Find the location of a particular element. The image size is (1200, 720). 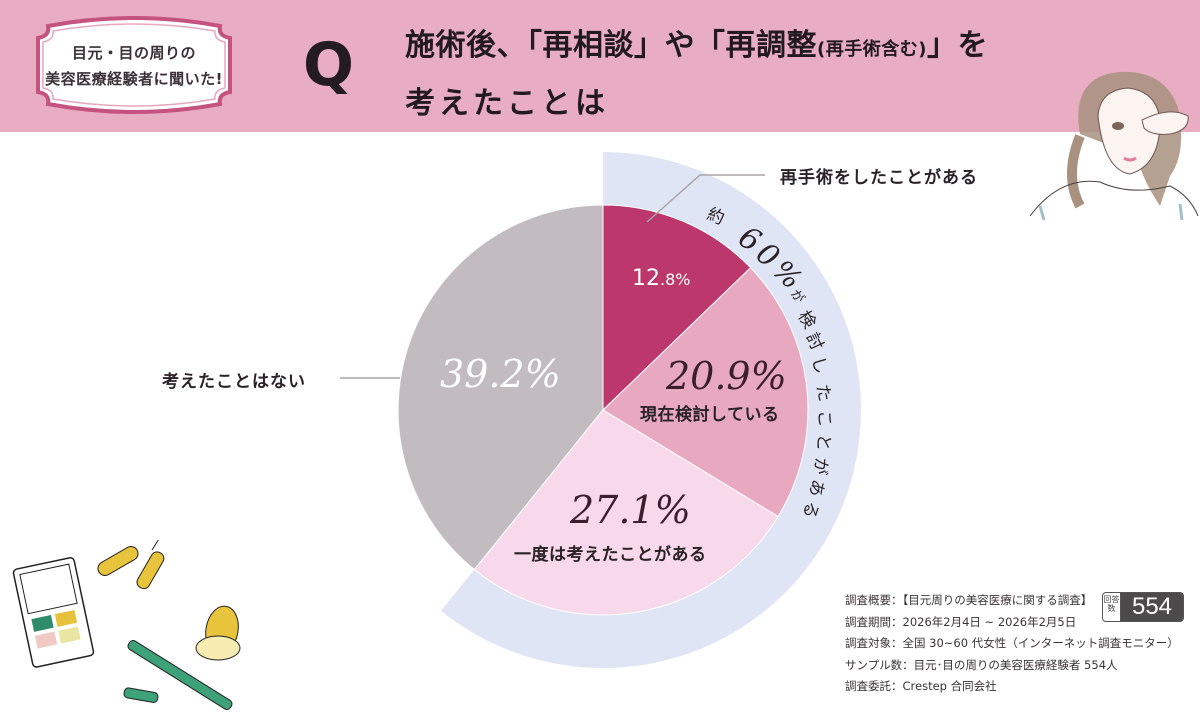

survey-sample: サンプル数：目元･目の周りの美容医療経験者 554人 is located at coordinates (981, 664).